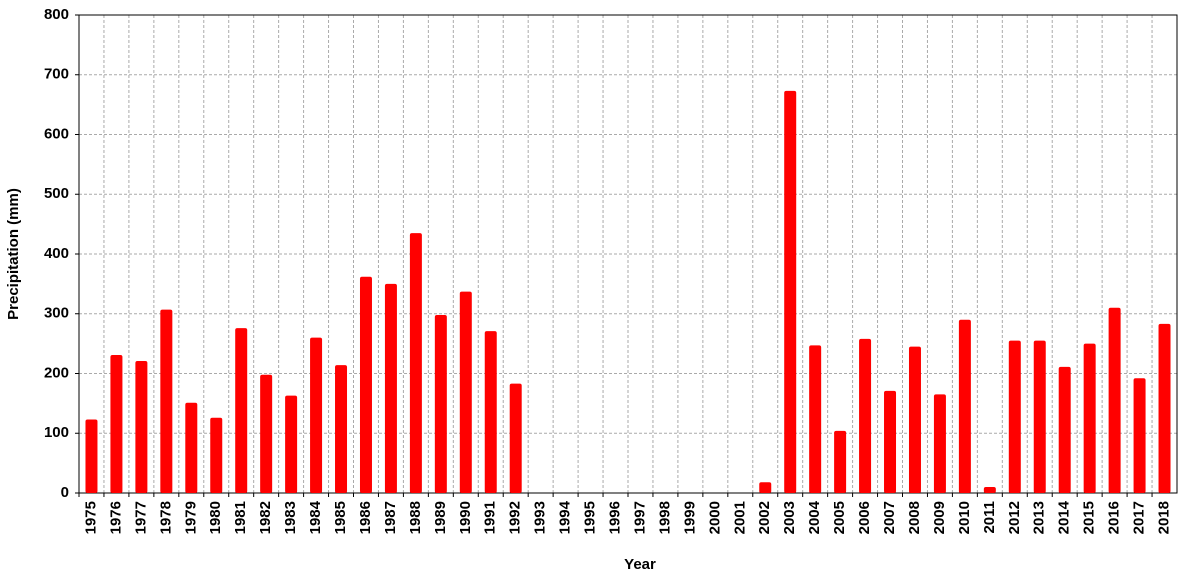  What do you see at coordinates (939, 517) in the screenshot?
I see `x-tick-label: 2009` at bounding box center [939, 517].